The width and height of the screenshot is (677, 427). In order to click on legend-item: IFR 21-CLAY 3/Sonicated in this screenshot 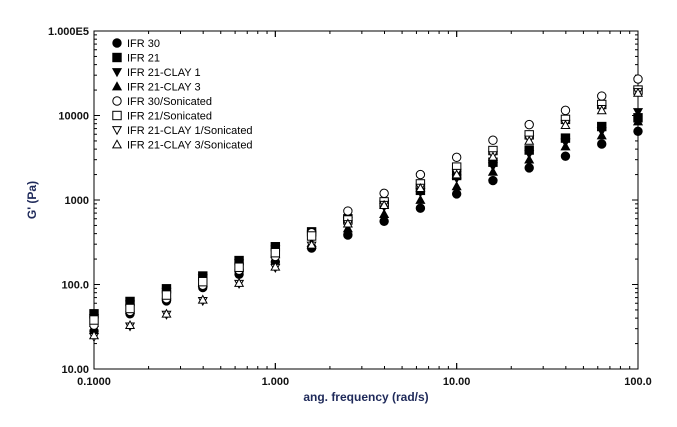, I will do `click(182, 145)`.